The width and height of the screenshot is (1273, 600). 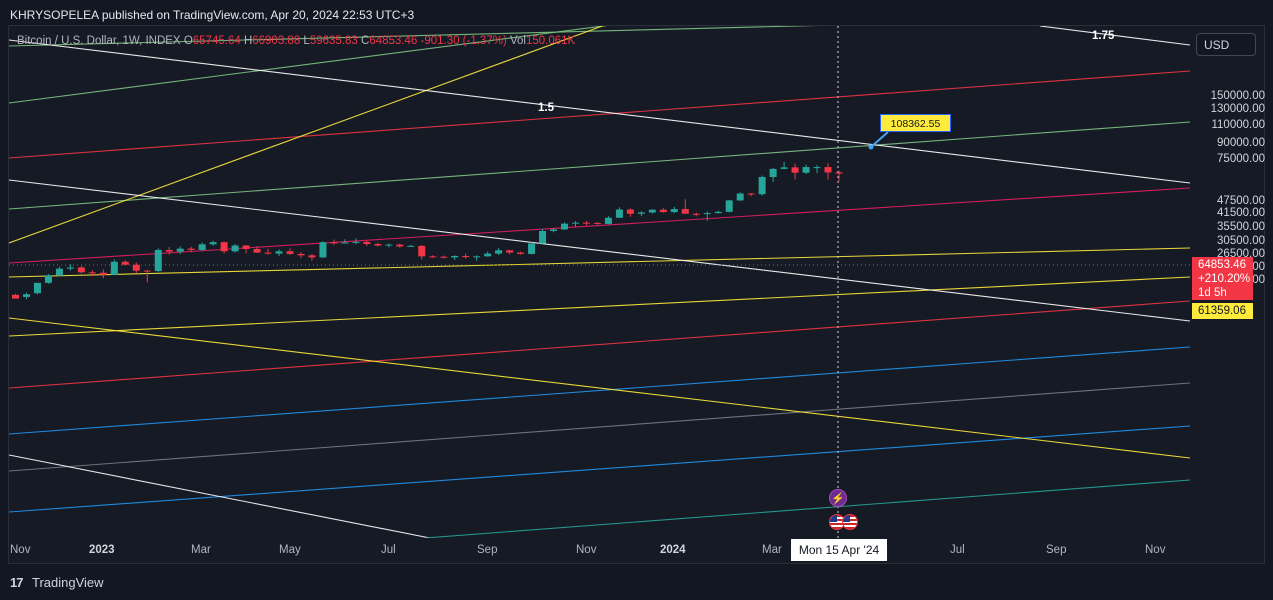 I want to click on time-tick-label: May, so click(x=290, y=550).